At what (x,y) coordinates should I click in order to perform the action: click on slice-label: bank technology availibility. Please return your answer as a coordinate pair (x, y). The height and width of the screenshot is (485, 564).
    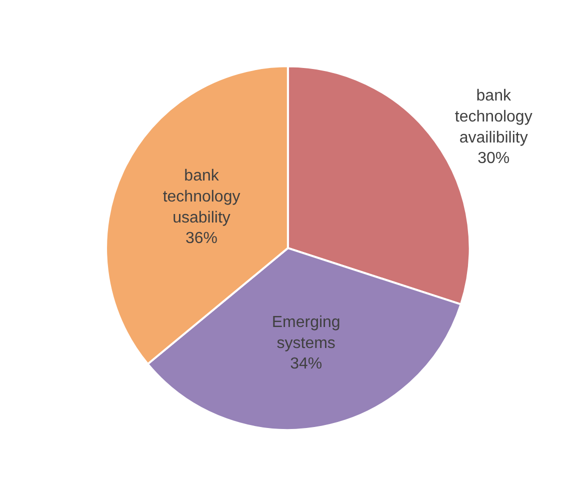
    Looking at the image, I should click on (493, 117).